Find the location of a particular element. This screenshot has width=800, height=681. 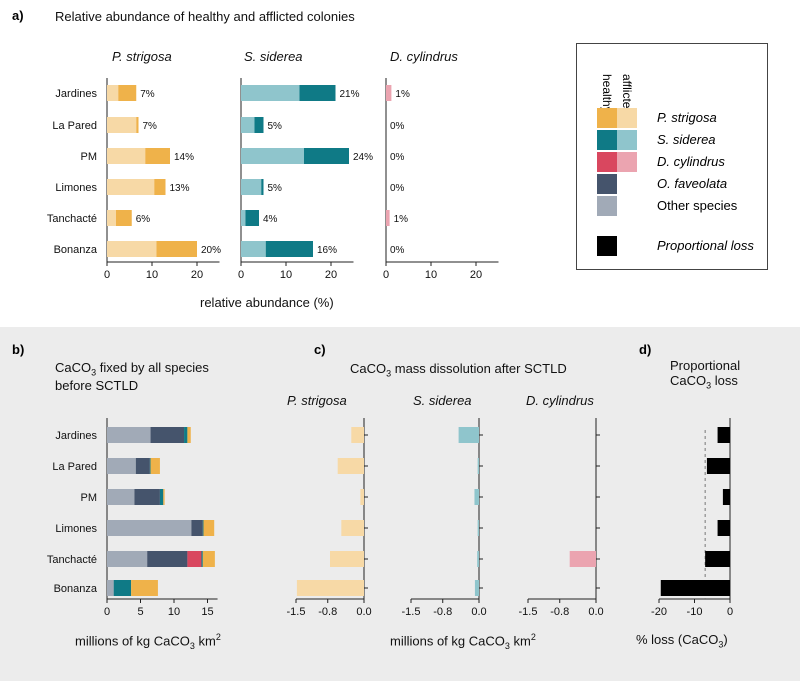

legend-label-s-siderea: S. siderea is located at coordinates (686, 139).